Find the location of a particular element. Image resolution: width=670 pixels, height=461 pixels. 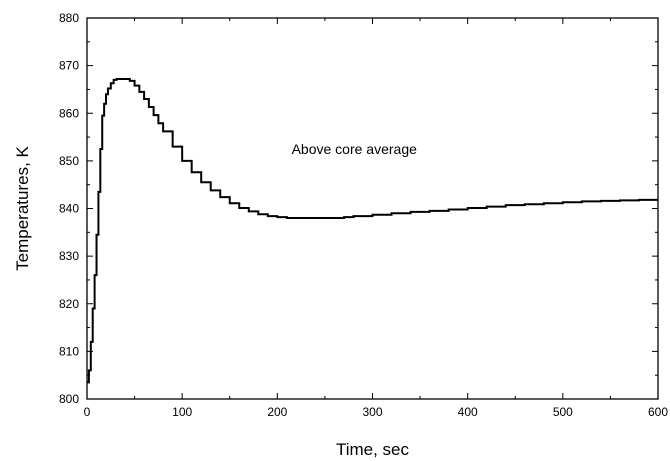

y-tick-label: 810 is located at coordinates (69, 351).